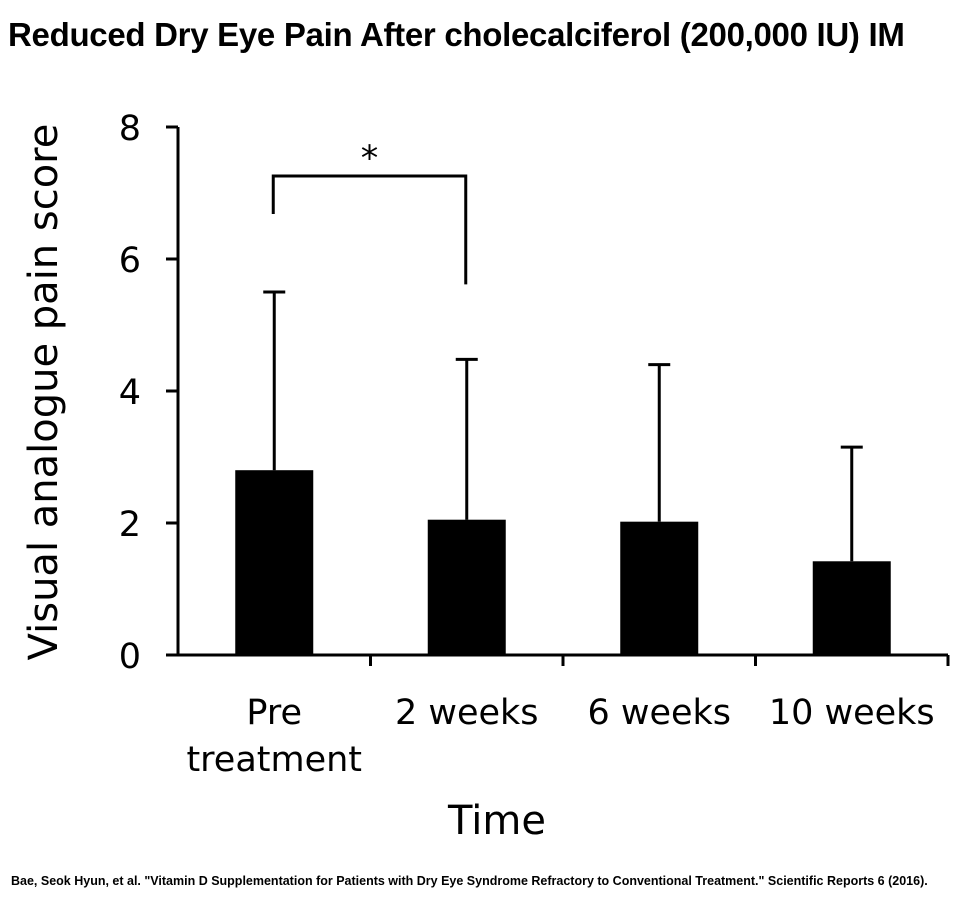 Image resolution: width=971 pixels, height=909 pixels. What do you see at coordinates (369, 229) in the screenshot?
I see `significance-bracket` at bounding box center [369, 229].